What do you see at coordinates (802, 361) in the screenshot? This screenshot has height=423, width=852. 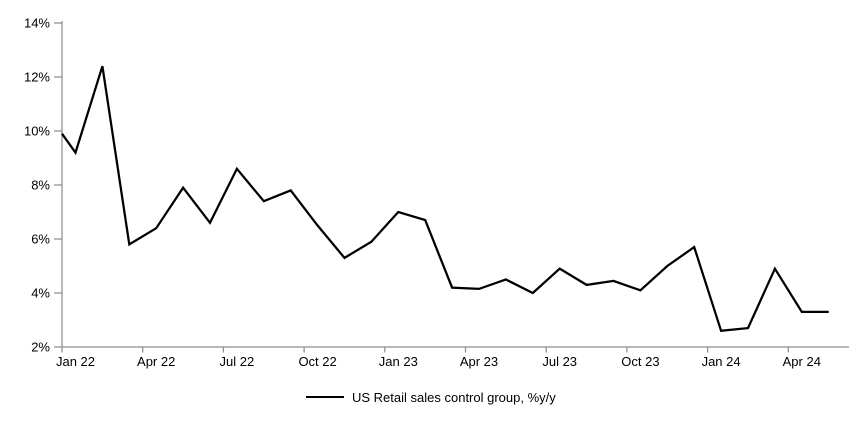 I see `x-axis-label: Apr 24` at bounding box center [802, 361].